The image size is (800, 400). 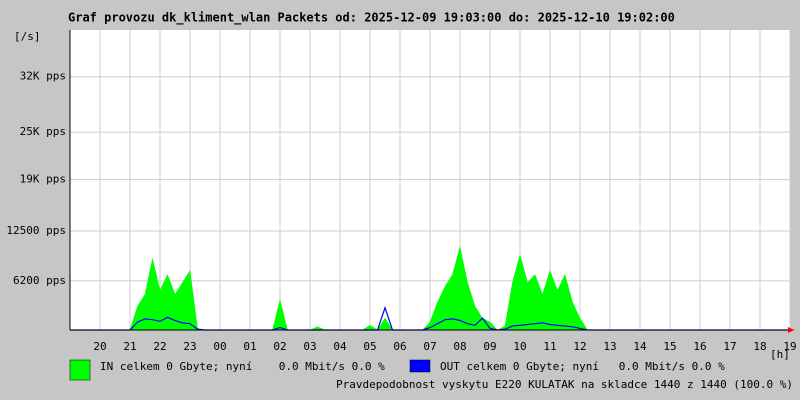 What do you see at coordinates (249, 346) in the screenshot?
I see `x-tick-label: 01` at bounding box center [249, 346].